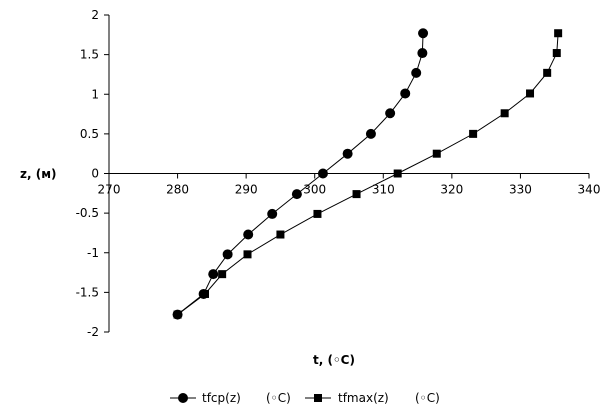  Describe the element at coordinates (363, 398) in the screenshot. I see `legend-label: tfmax(z)` at that location.